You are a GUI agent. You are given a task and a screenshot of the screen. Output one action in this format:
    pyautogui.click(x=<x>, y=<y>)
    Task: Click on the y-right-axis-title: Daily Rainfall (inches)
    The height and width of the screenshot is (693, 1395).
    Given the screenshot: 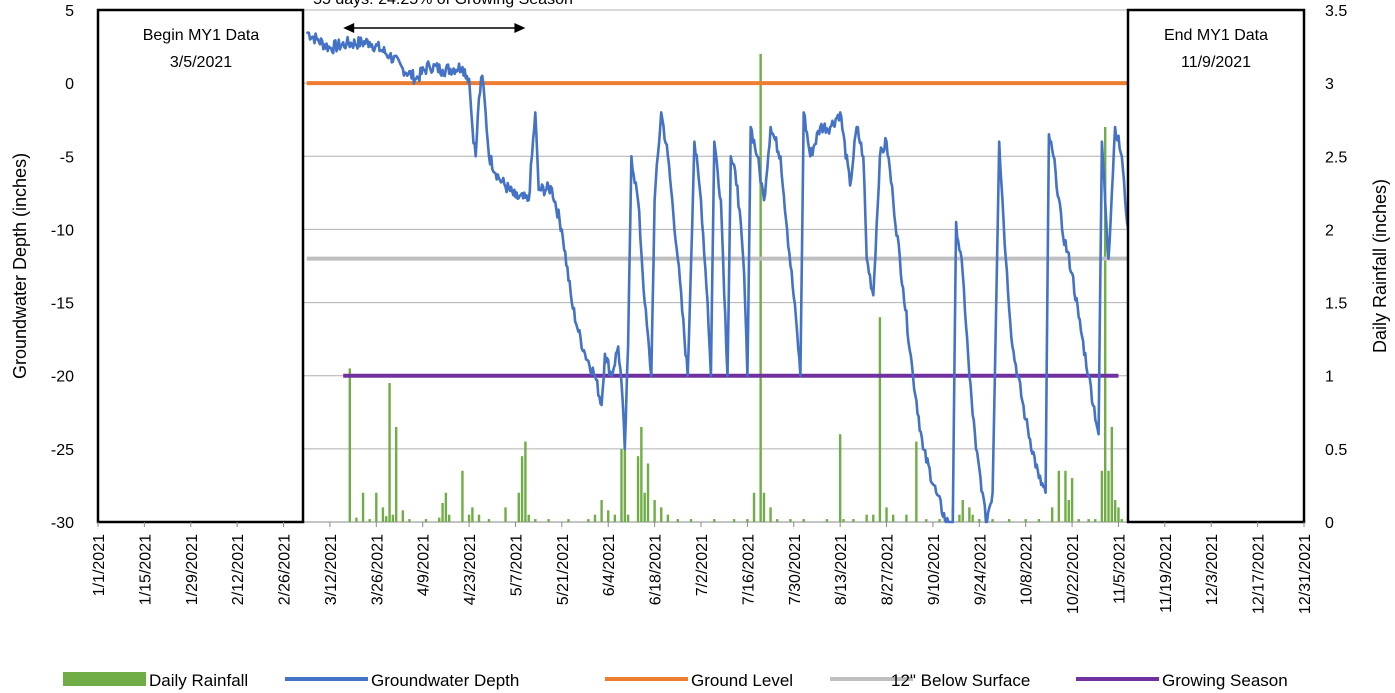 What is the action you would take?
    pyautogui.click(x=1380, y=266)
    